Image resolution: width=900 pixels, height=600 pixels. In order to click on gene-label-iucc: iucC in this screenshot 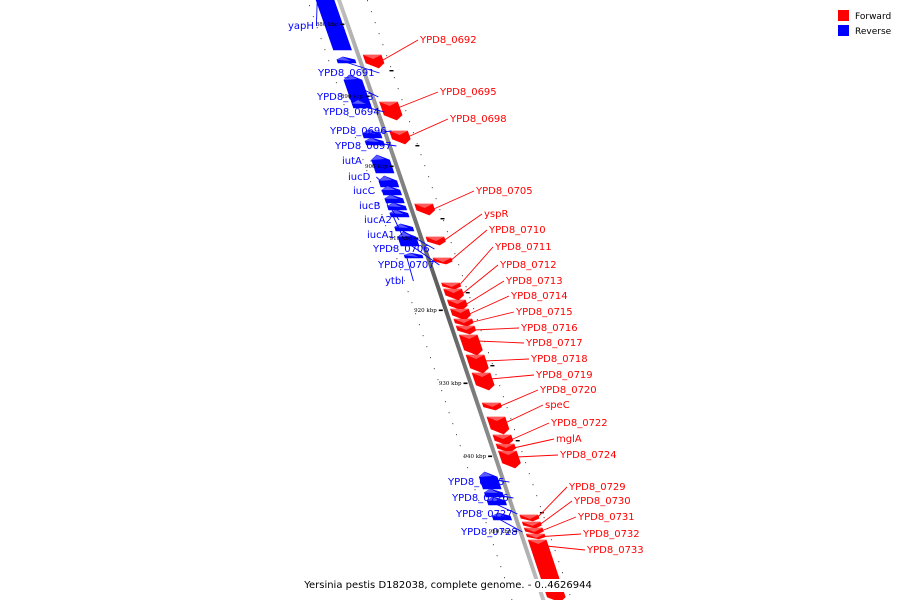, I will do `click(364, 191)`.